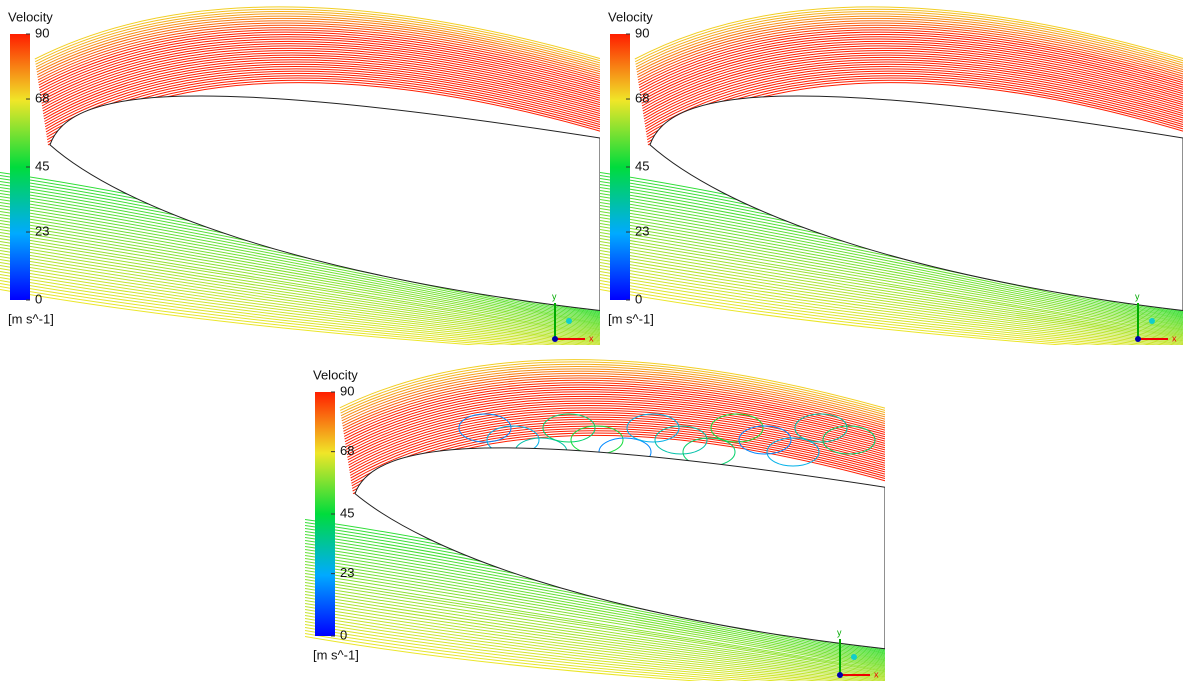 The image size is (1183, 681). Describe the element at coordinates (642, 97) in the screenshot. I see `colorbar-tick-label: 68` at that location.